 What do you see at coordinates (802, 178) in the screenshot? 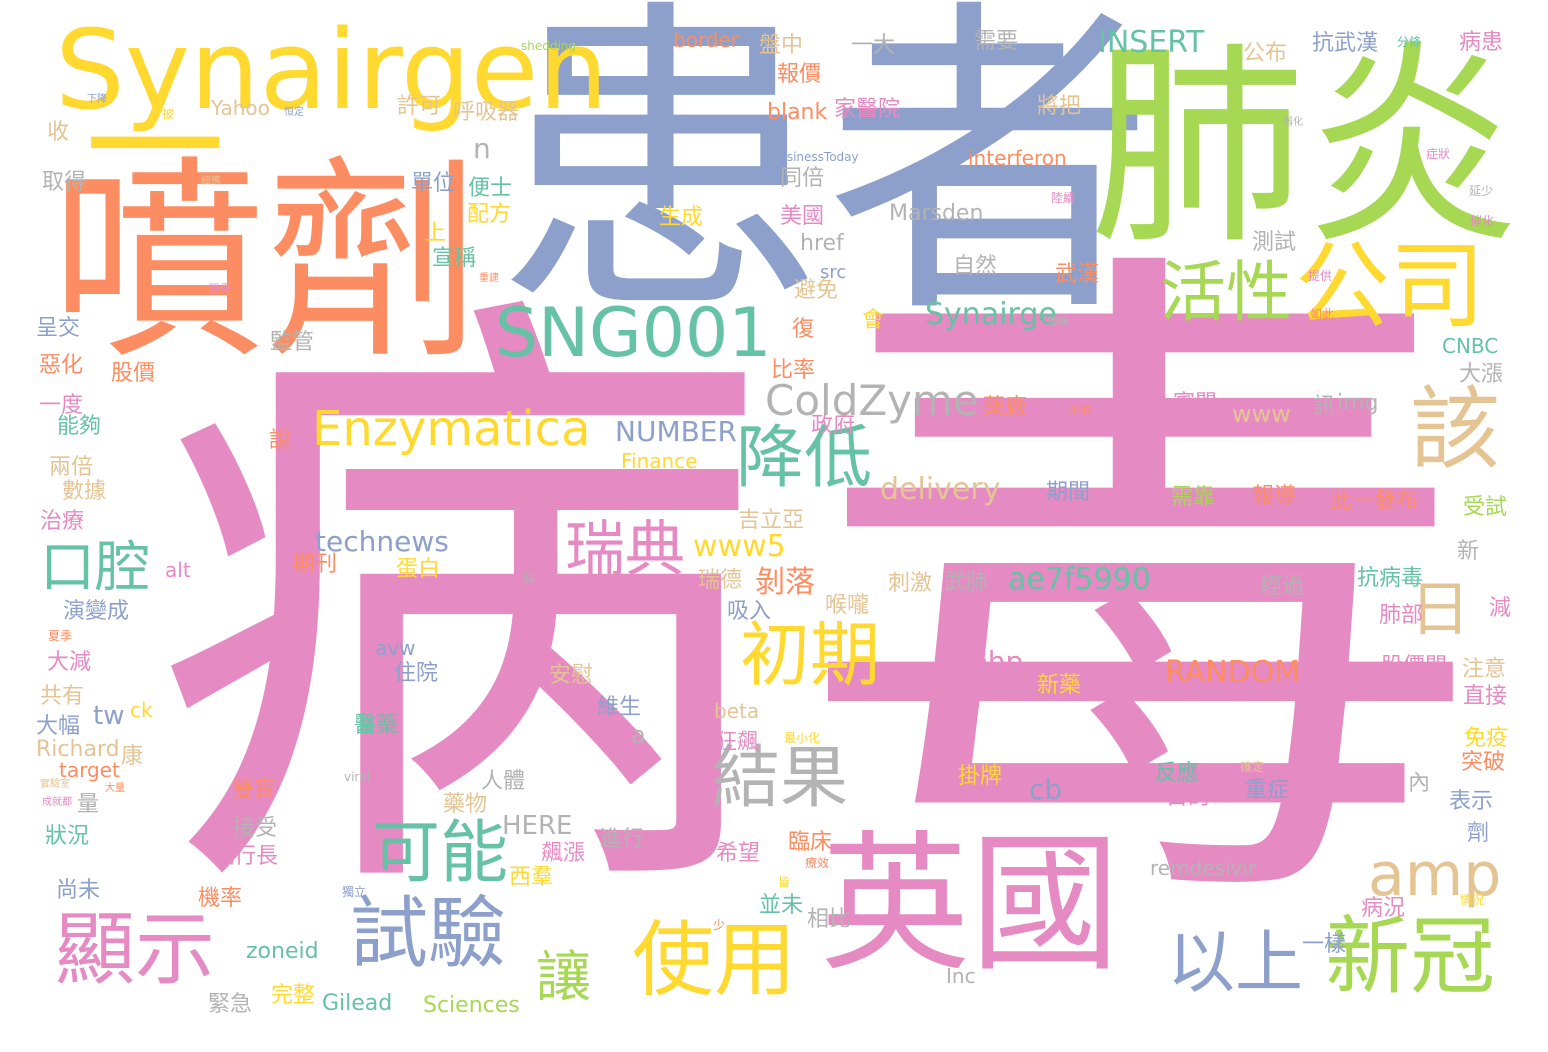
I see `cloud-word: 同倍` at bounding box center [802, 178].